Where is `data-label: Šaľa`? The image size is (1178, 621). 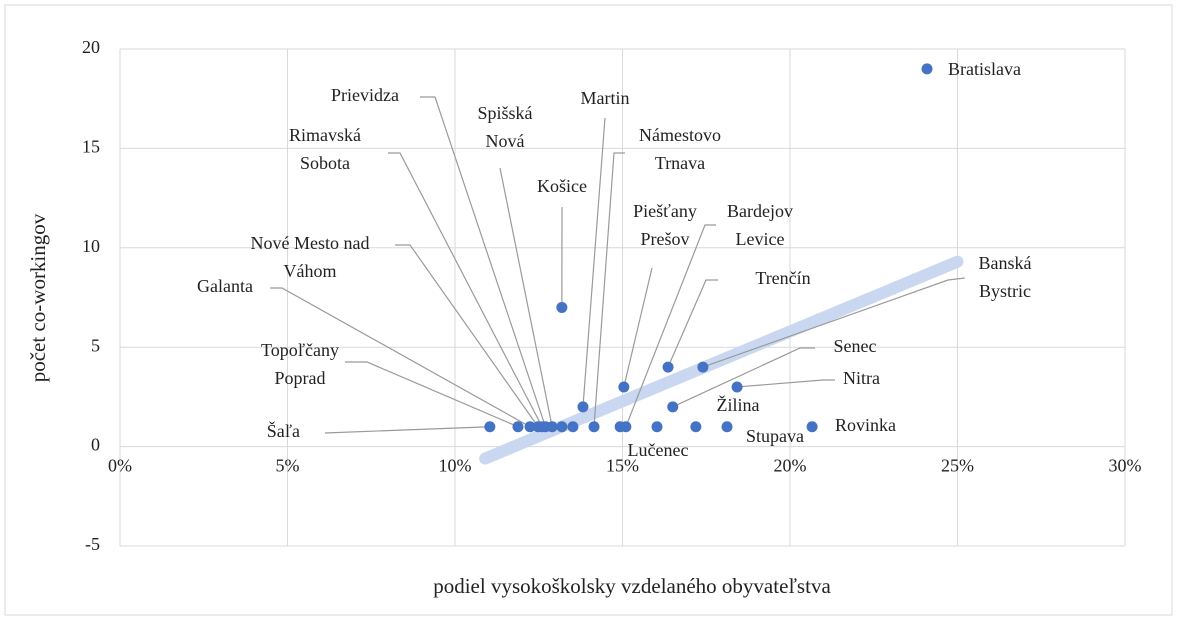
data-label: Šaľa is located at coordinates (283, 430).